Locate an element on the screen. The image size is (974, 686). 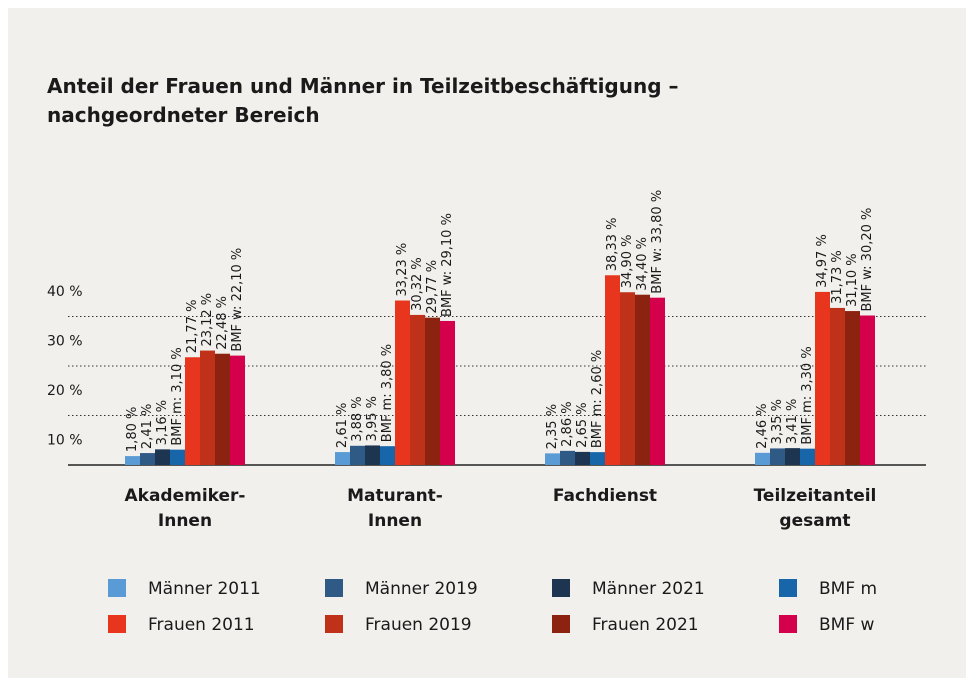
legend-label: Frauen 2019 is located at coordinates (418, 625).